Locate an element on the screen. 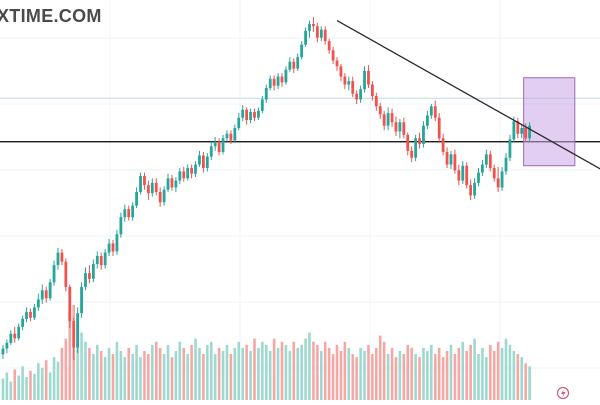 The width and height of the screenshot is (600, 405). ui-overlay is located at coordinates (563, 393).